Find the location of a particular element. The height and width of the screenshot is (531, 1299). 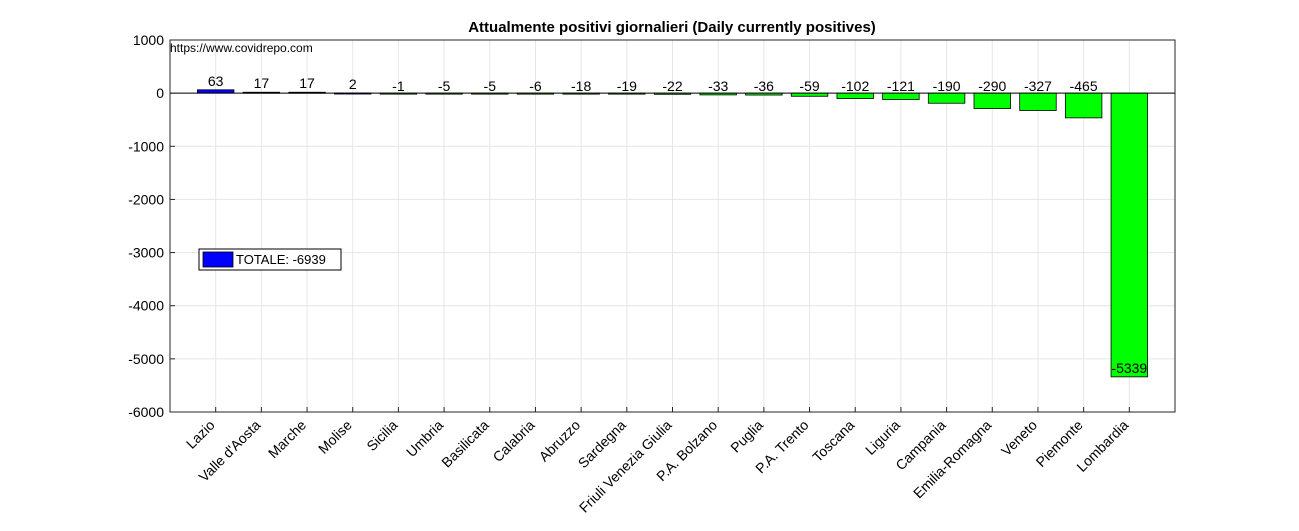

value-label: -6 is located at coordinates (535, 86).